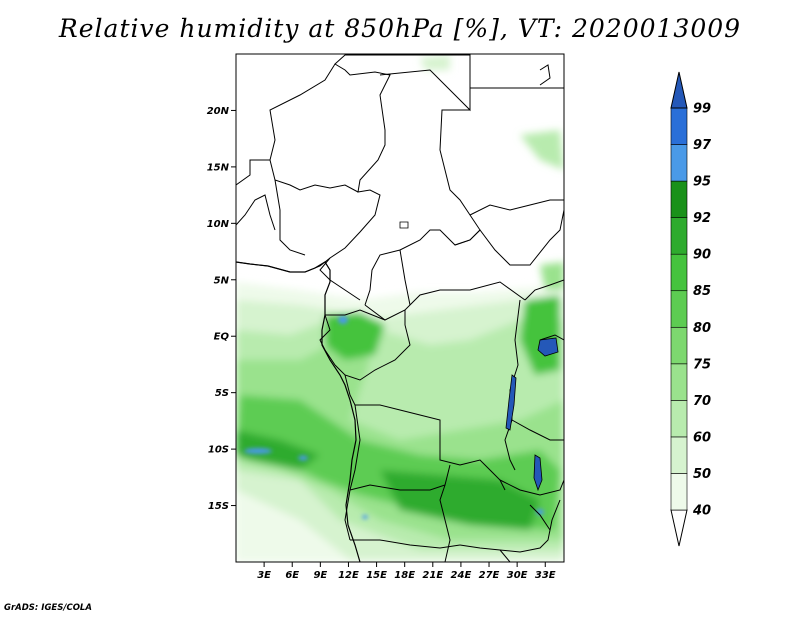  What do you see at coordinates (365, 517) in the screenshot?
I see `rh-97-spot-angola` at bounding box center [365, 517].